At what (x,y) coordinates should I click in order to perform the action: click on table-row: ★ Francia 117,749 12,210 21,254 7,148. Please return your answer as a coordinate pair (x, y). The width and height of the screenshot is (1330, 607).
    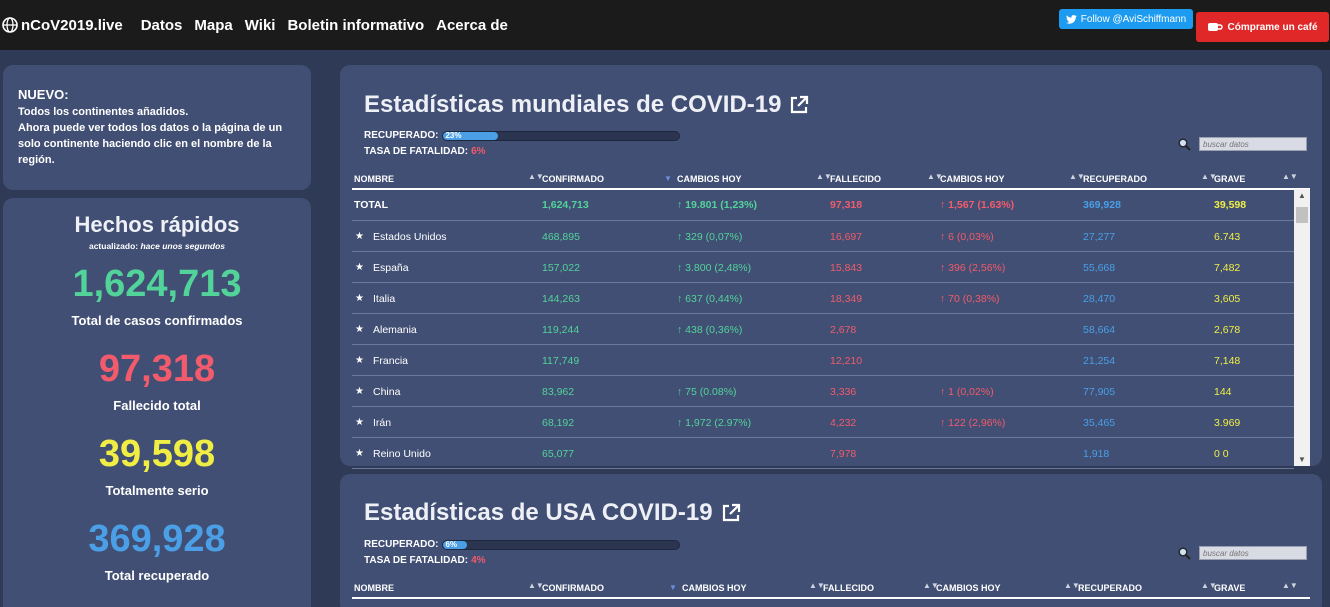
    Looking at the image, I should click on (823, 360).